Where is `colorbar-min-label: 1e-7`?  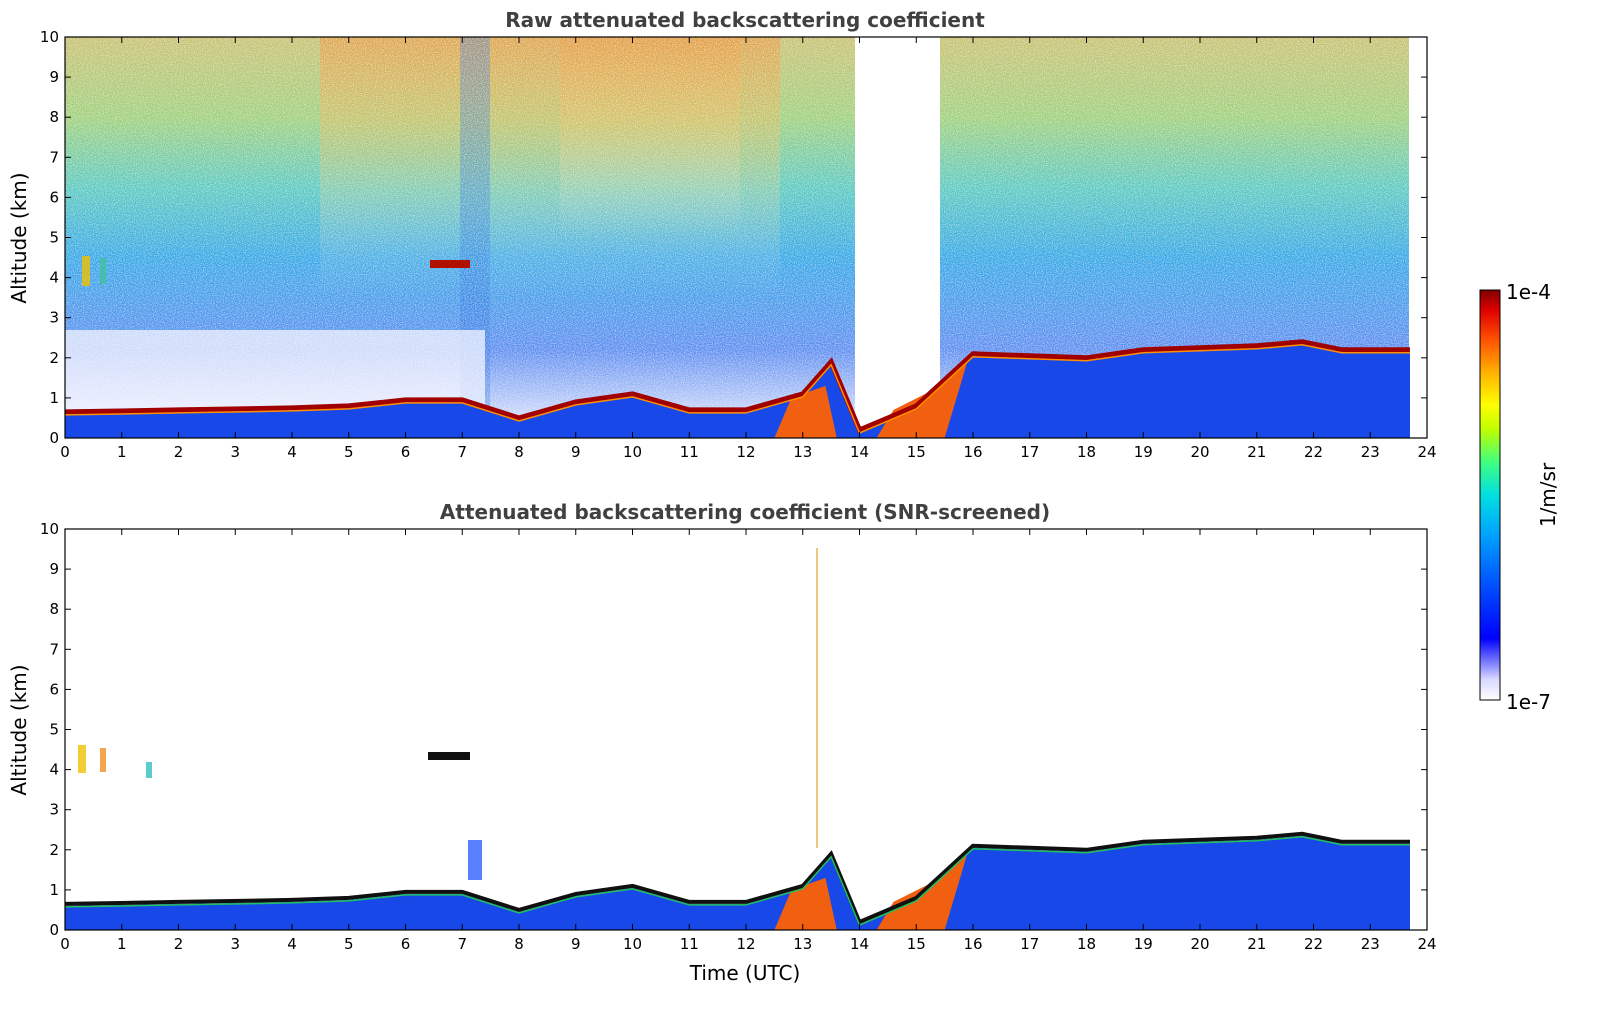 colorbar-min-label: 1e-7 is located at coordinates (1528, 702).